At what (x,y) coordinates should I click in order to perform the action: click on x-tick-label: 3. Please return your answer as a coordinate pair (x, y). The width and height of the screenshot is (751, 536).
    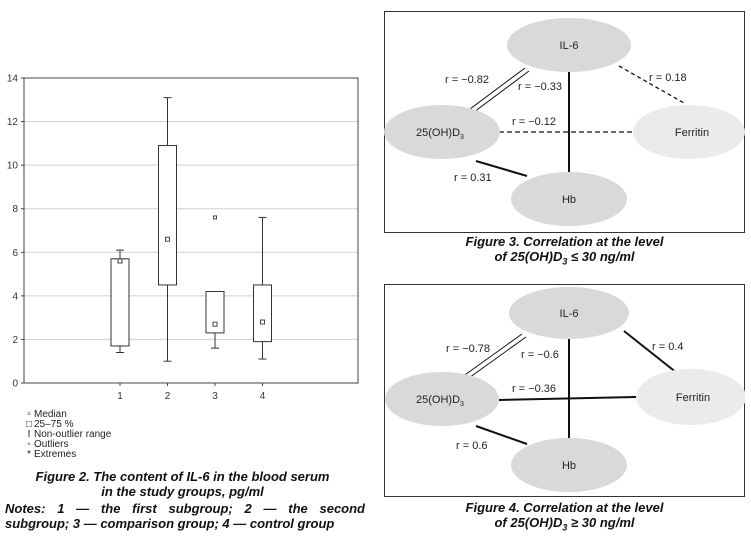
    Looking at the image, I should click on (215, 396).